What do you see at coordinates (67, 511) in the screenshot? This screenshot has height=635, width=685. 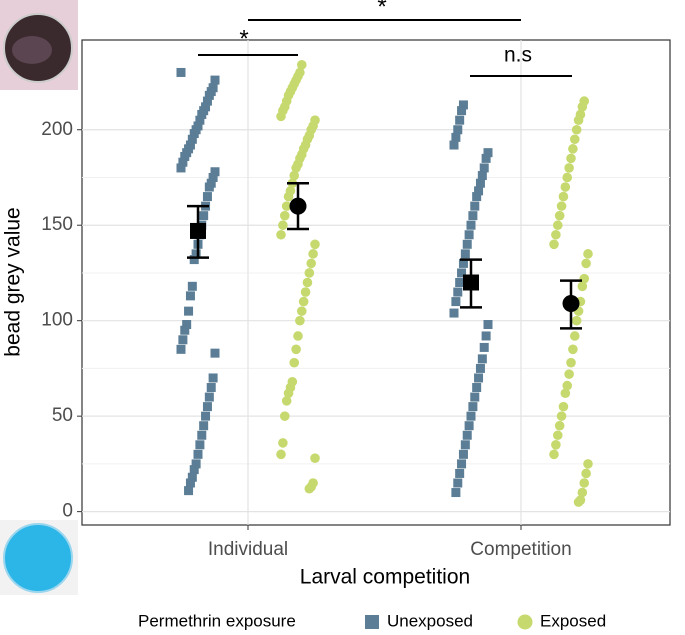 I see `y-tick-label: 0` at bounding box center [67, 511].